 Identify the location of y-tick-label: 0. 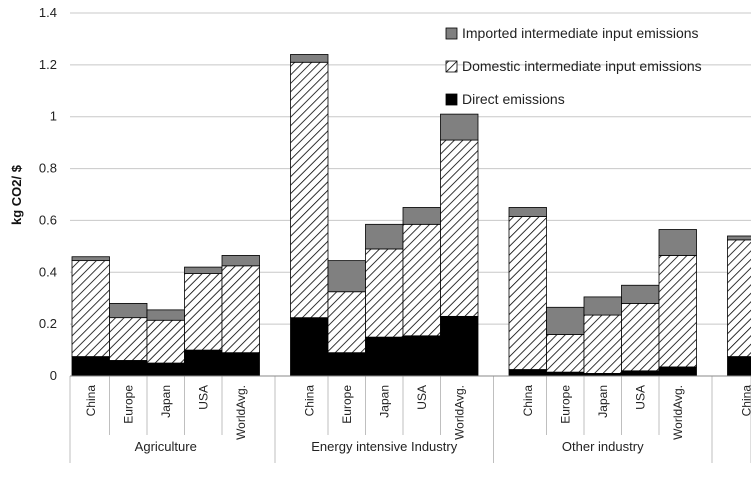
(53, 375).